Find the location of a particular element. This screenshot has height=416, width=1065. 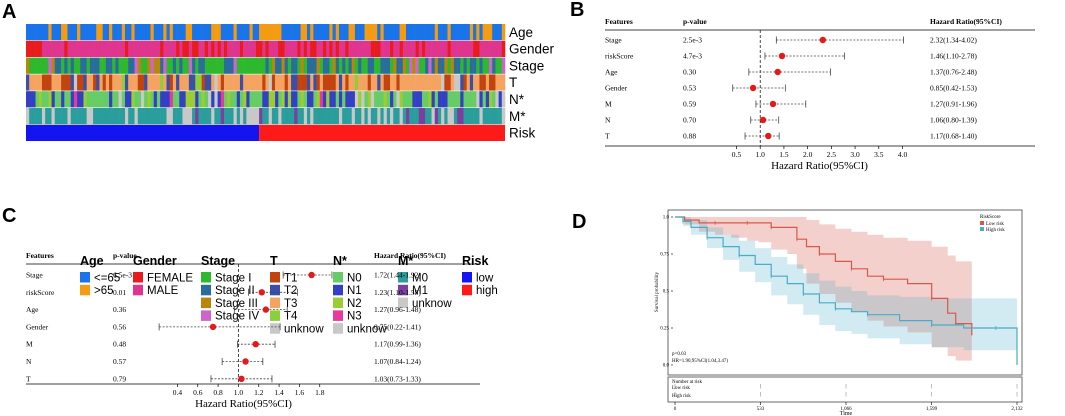

forest-point is located at coordinates (768, 136).